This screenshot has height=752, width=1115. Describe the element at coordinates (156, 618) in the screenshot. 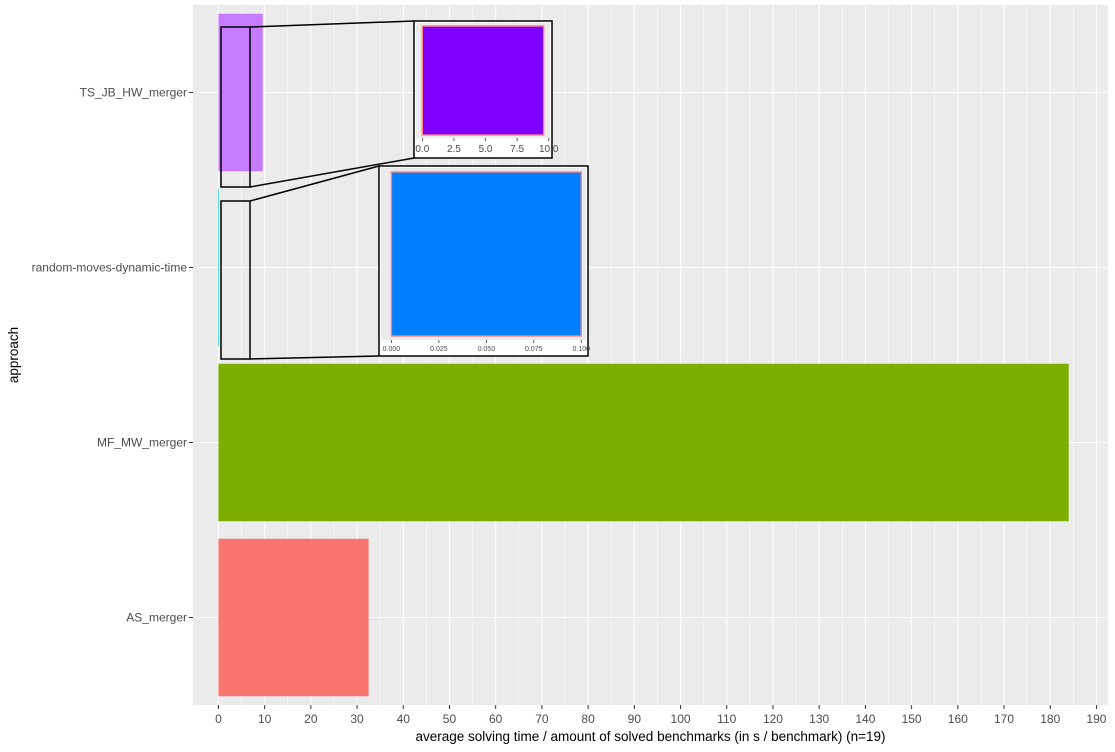

I see `y-tick-label: AS_merger` at that location.